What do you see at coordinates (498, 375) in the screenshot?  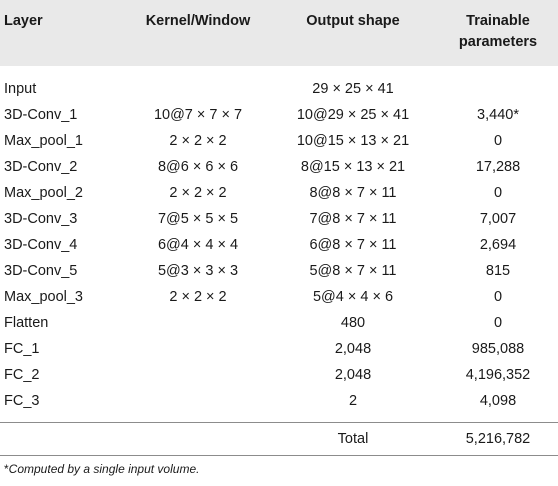 I see `cell-params: 4,196,352` at bounding box center [498, 375].